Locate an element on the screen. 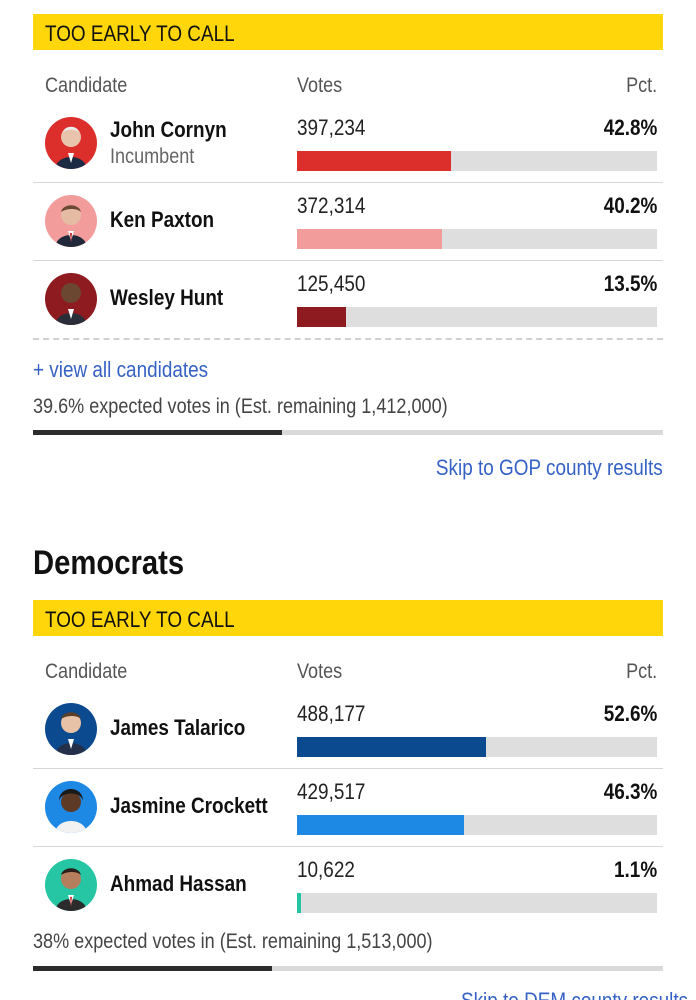 The image size is (696, 1000). gop-votes-header: Votes is located at coordinates (320, 85).